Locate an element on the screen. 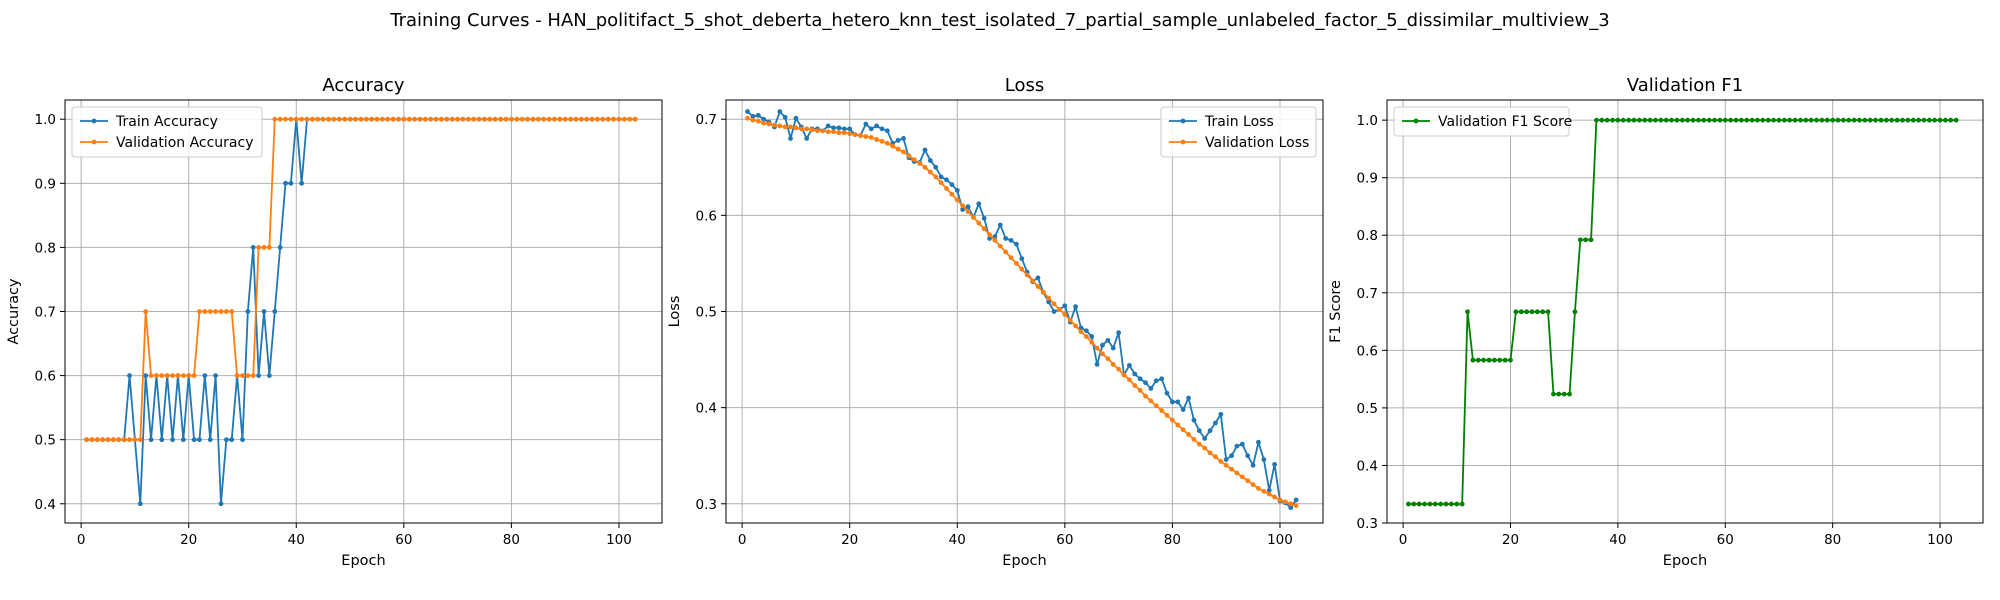 The image size is (2000, 600). legend-label: Validation Accuracy is located at coordinates (185, 143).